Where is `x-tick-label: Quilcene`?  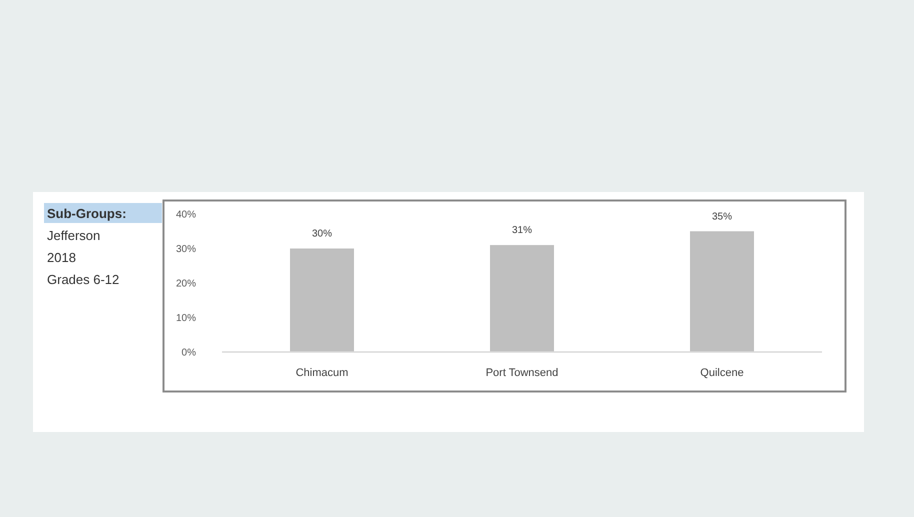 x-tick-label: Quilcene is located at coordinates (722, 373).